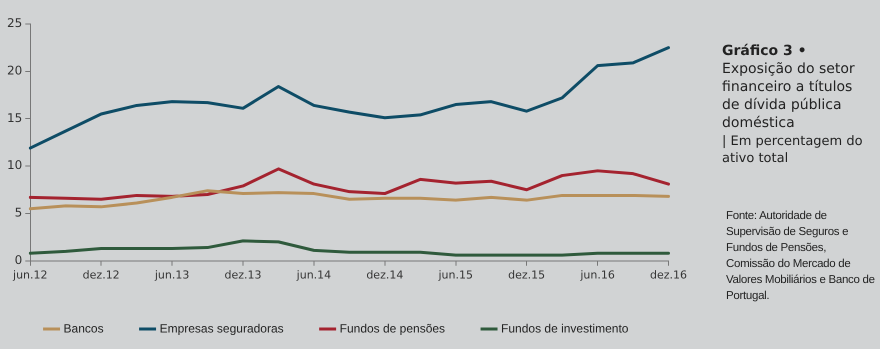  Describe the element at coordinates (793, 150) in the screenshot. I see `y-axis-title: | Em percentagem do ativo total` at that location.